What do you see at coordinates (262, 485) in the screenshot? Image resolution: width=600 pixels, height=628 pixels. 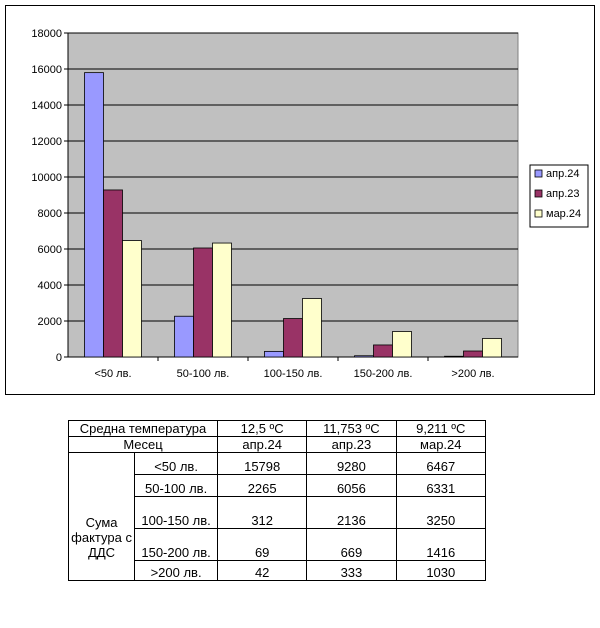 I see `table-cell: 2265` at bounding box center [262, 485].